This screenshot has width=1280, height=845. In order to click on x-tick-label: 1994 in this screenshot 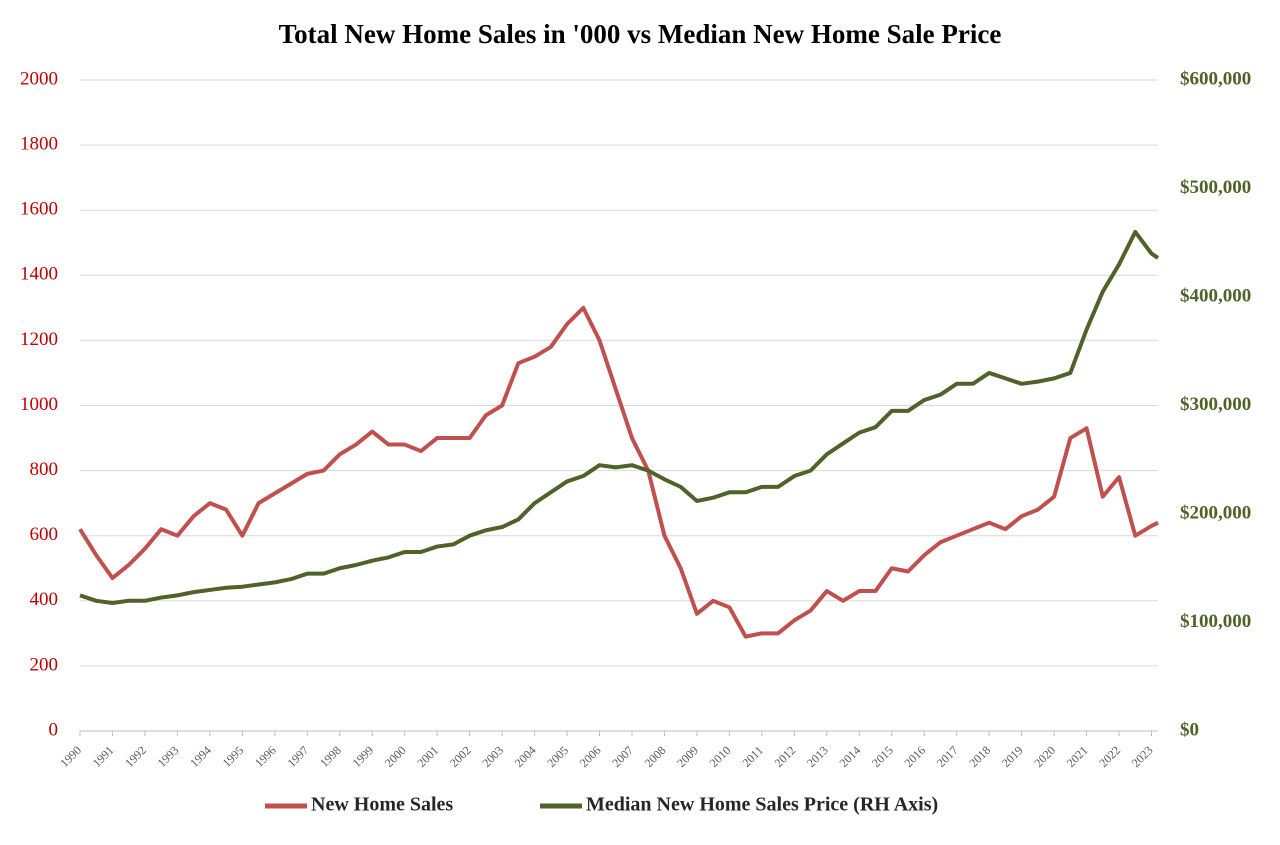, I will do `click(200, 756)`.